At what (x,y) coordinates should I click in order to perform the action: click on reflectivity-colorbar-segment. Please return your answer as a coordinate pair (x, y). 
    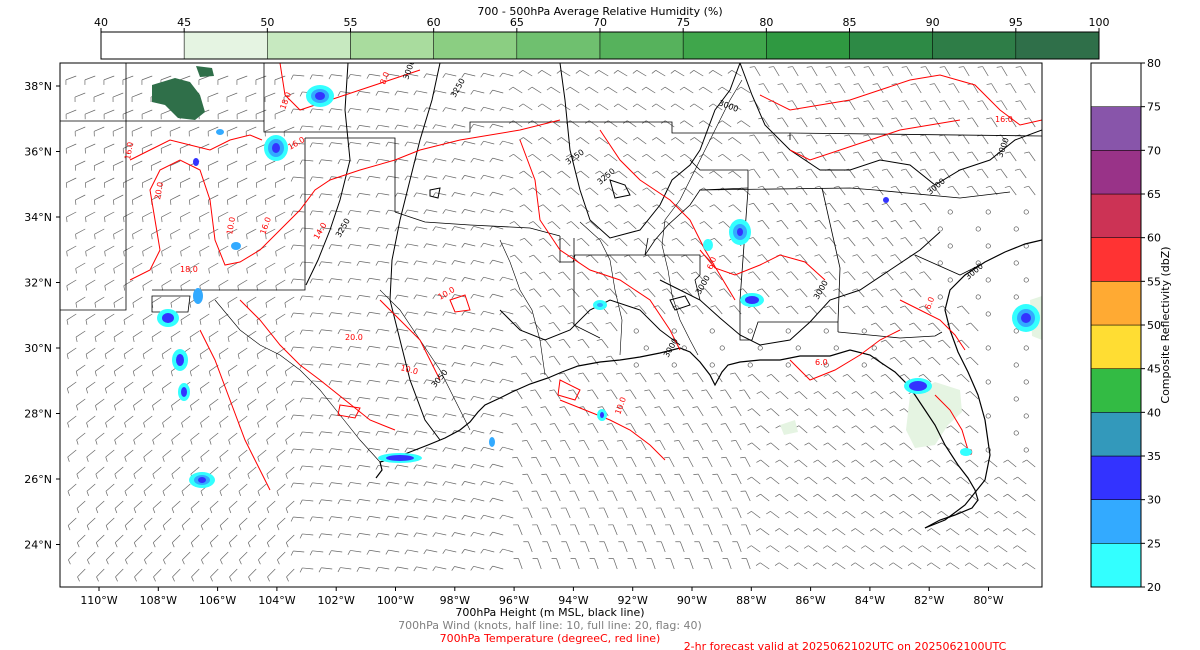
    Looking at the image, I should click on (1116, 259).